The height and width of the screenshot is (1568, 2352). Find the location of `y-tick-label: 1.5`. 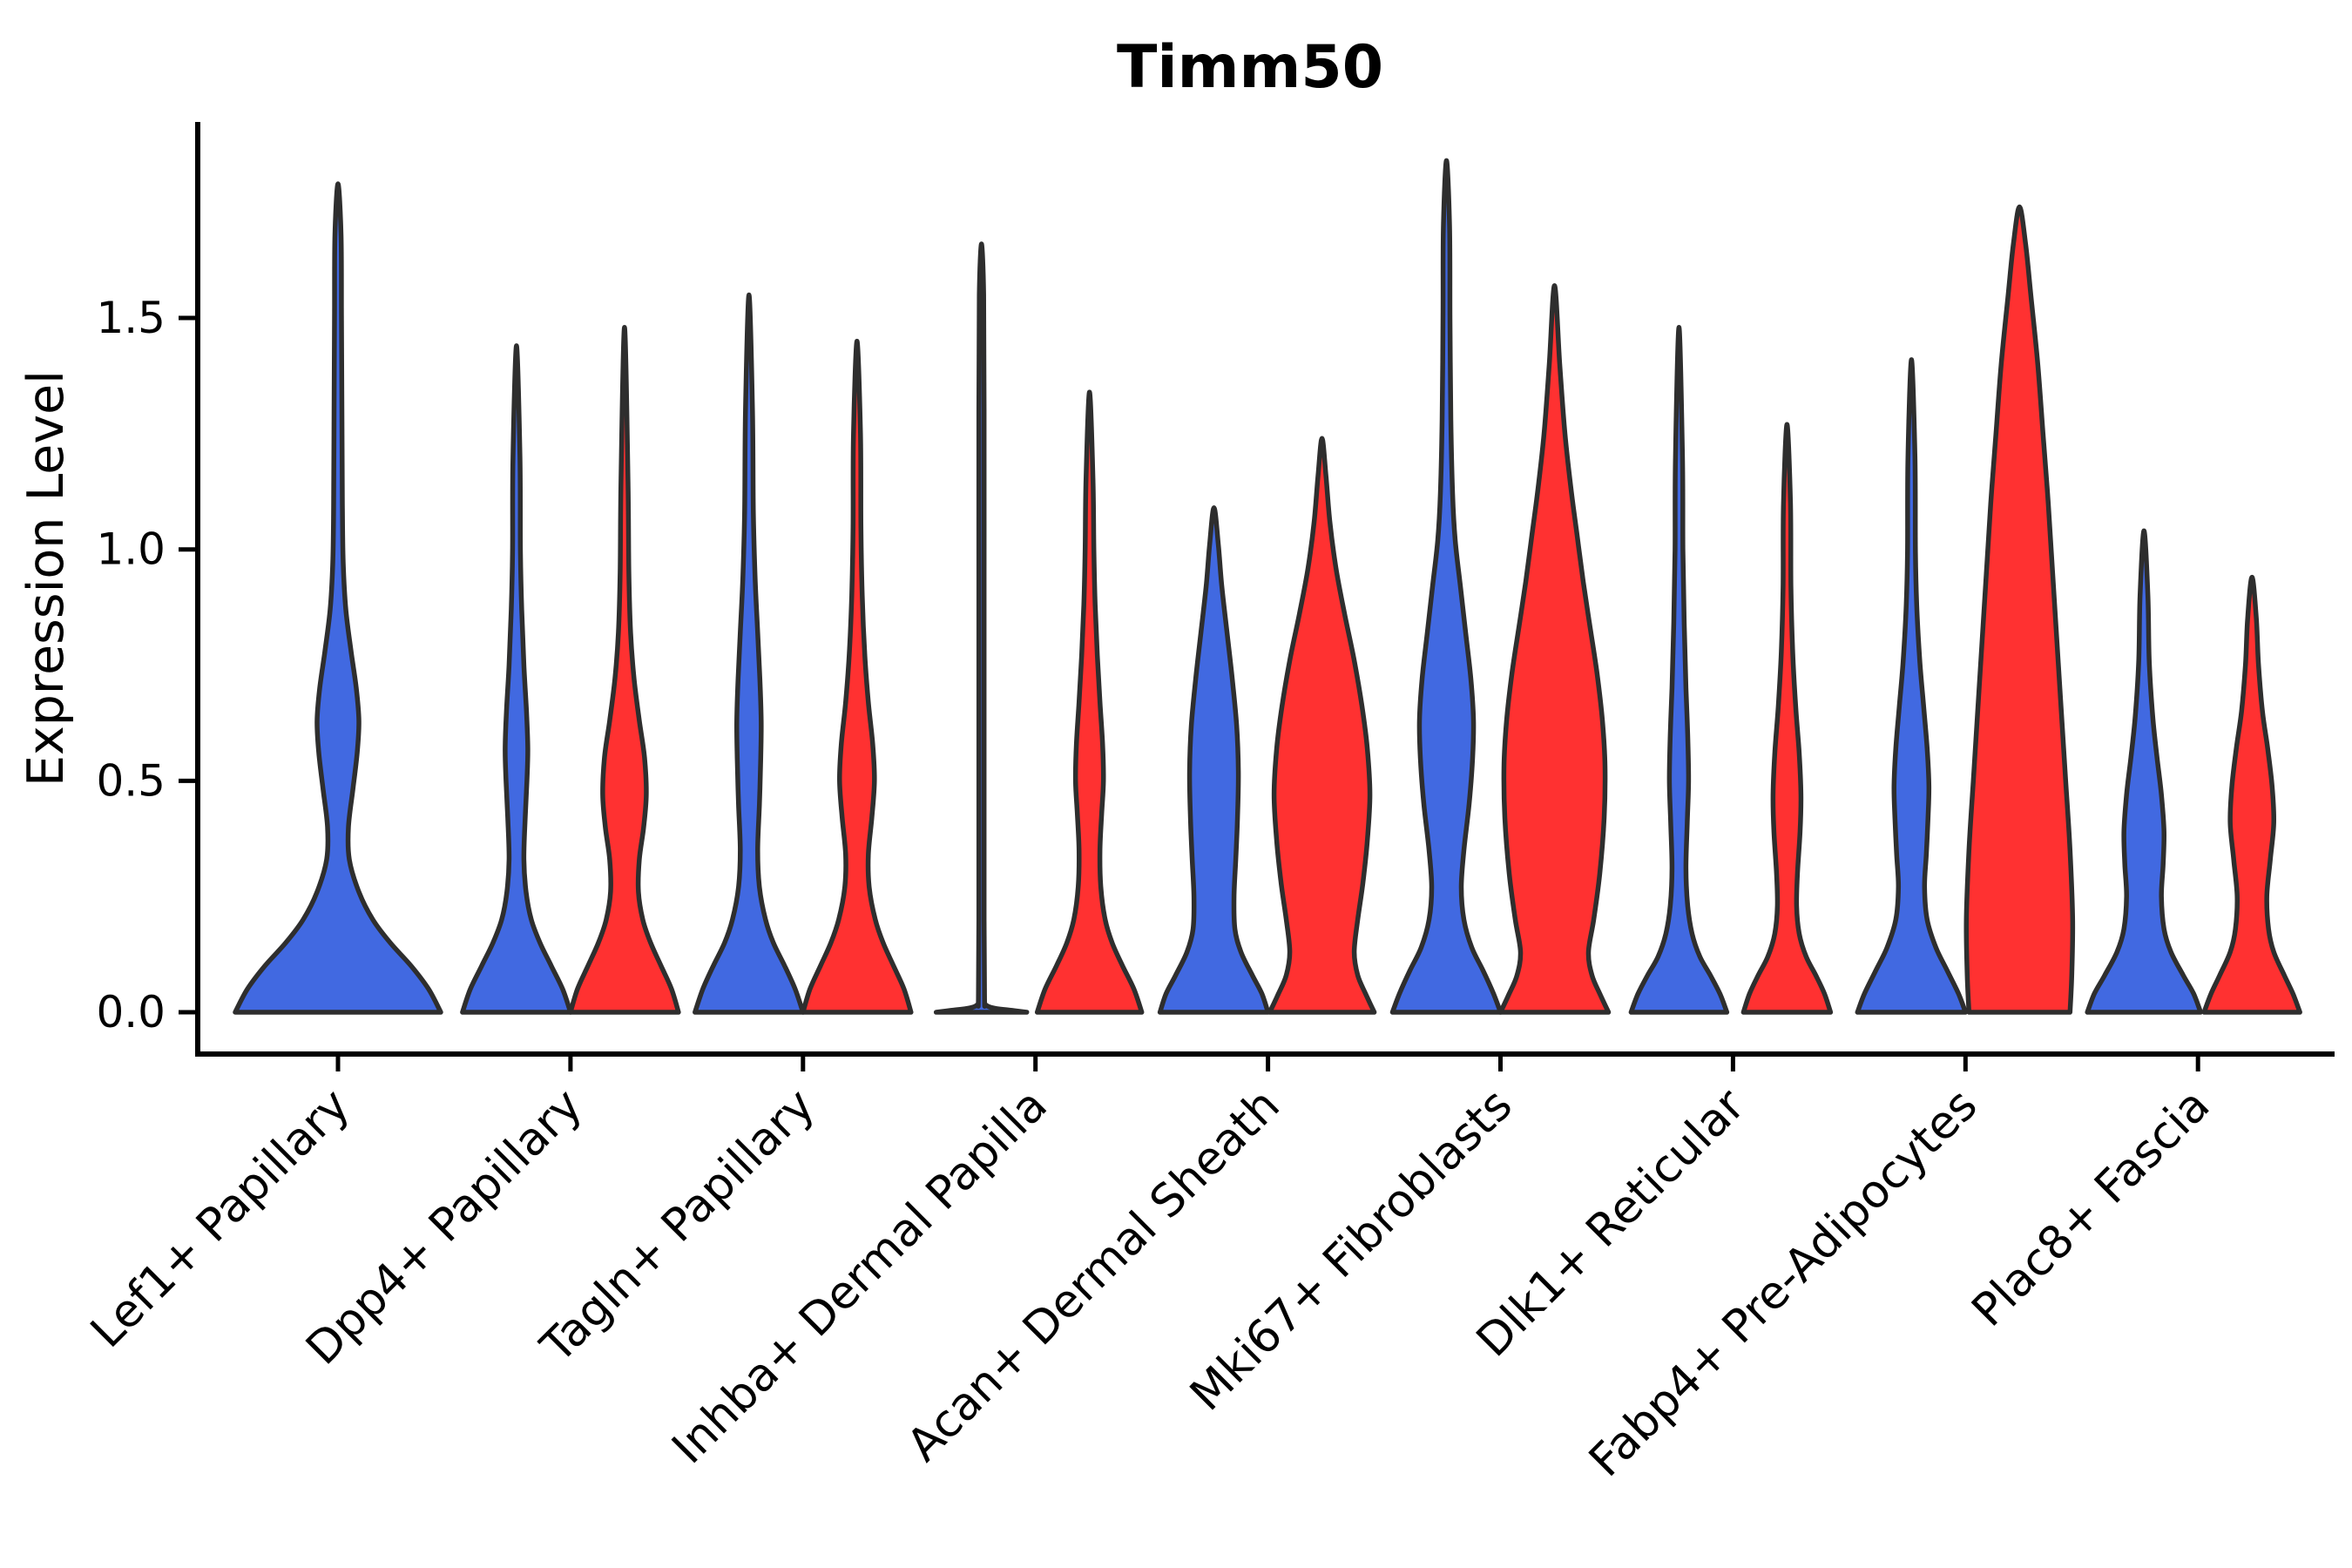

y-tick-label: 1.5 is located at coordinates (131, 318).